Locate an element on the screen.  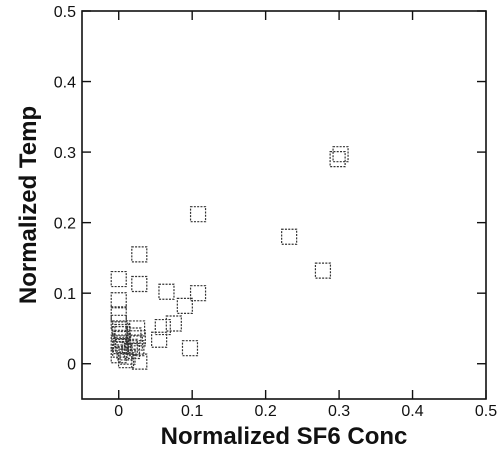
y-tick-label: 0.5 is located at coordinates (65, 12).